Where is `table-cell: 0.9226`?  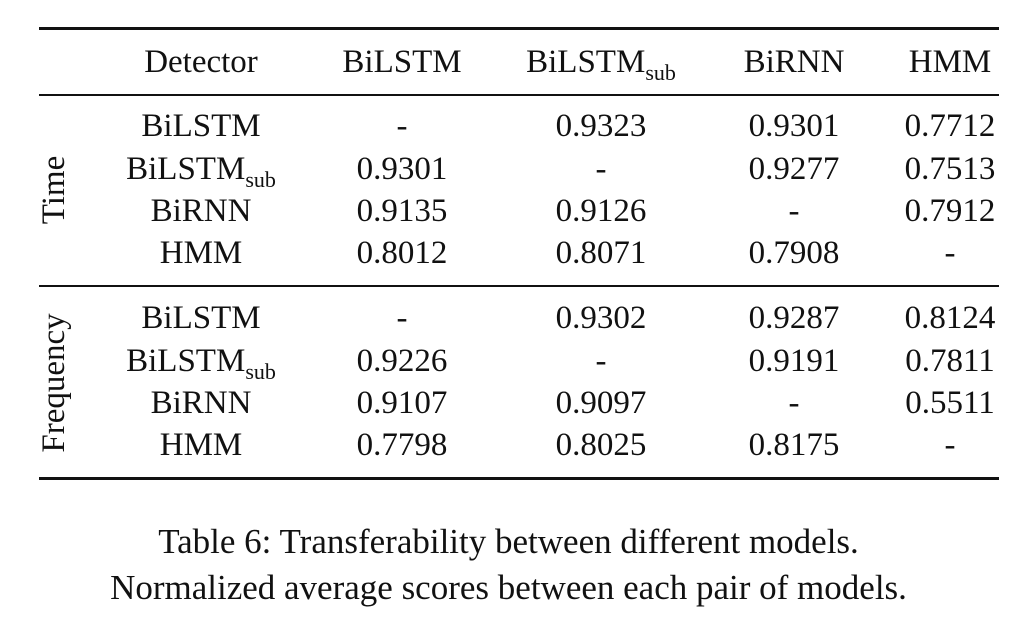 table-cell: 0.9226 is located at coordinates (402, 361).